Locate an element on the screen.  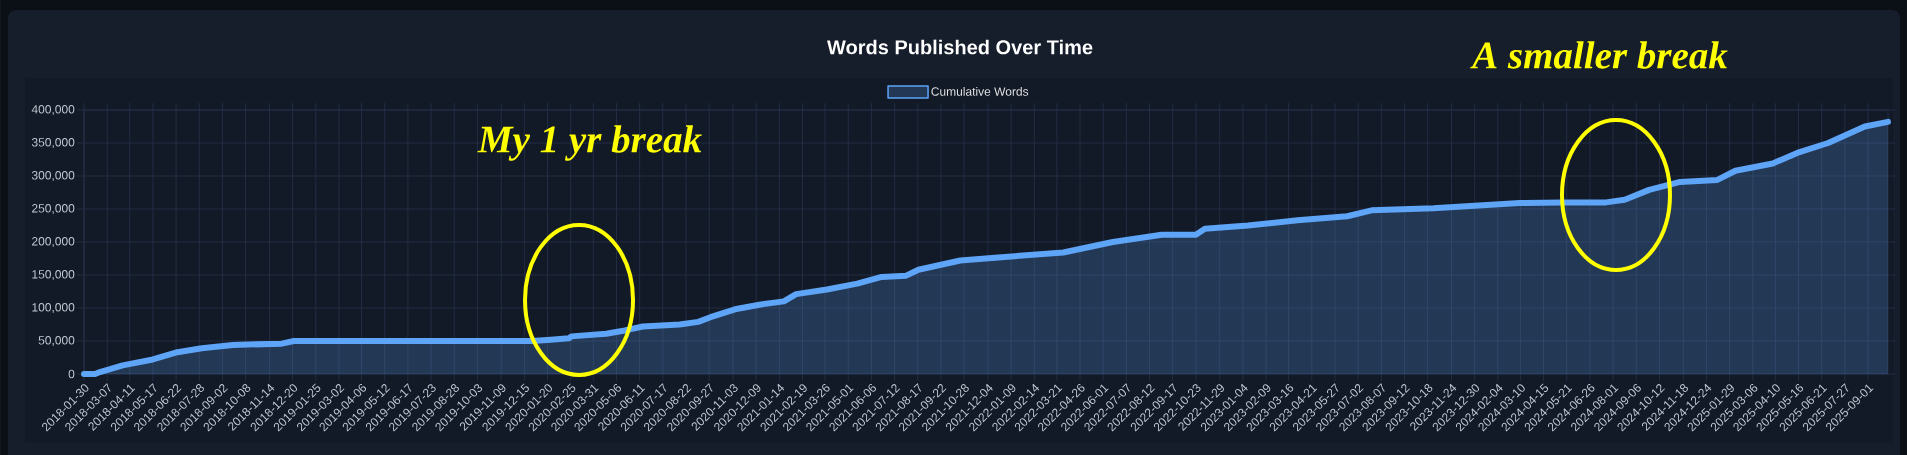
y-tick-label: 400,000 is located at coordinates (53, 110).